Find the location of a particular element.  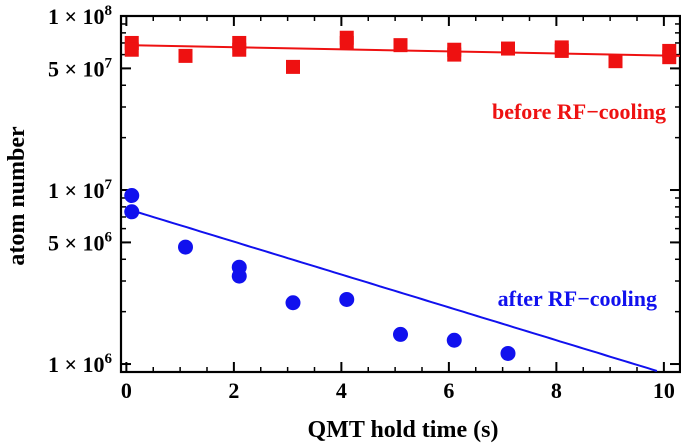

y-tick-label: 1 × 10⁷ is located at coordinates (80, 190).